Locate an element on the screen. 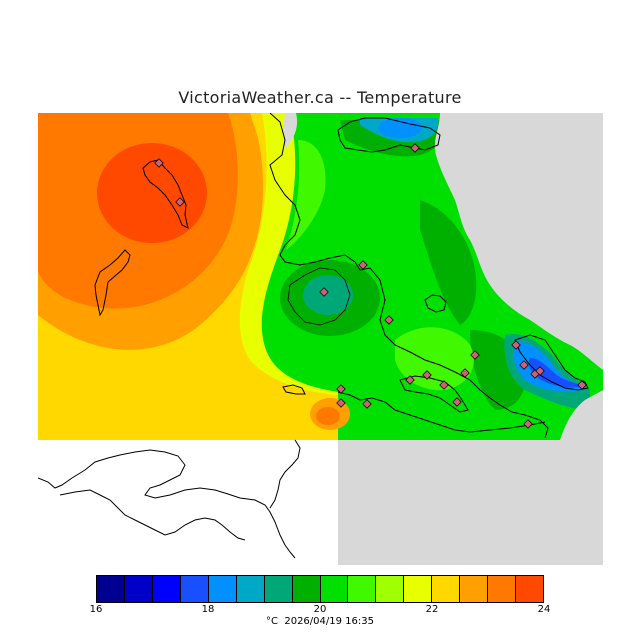  south-landmass-outline is located at coordinates (167, 504).